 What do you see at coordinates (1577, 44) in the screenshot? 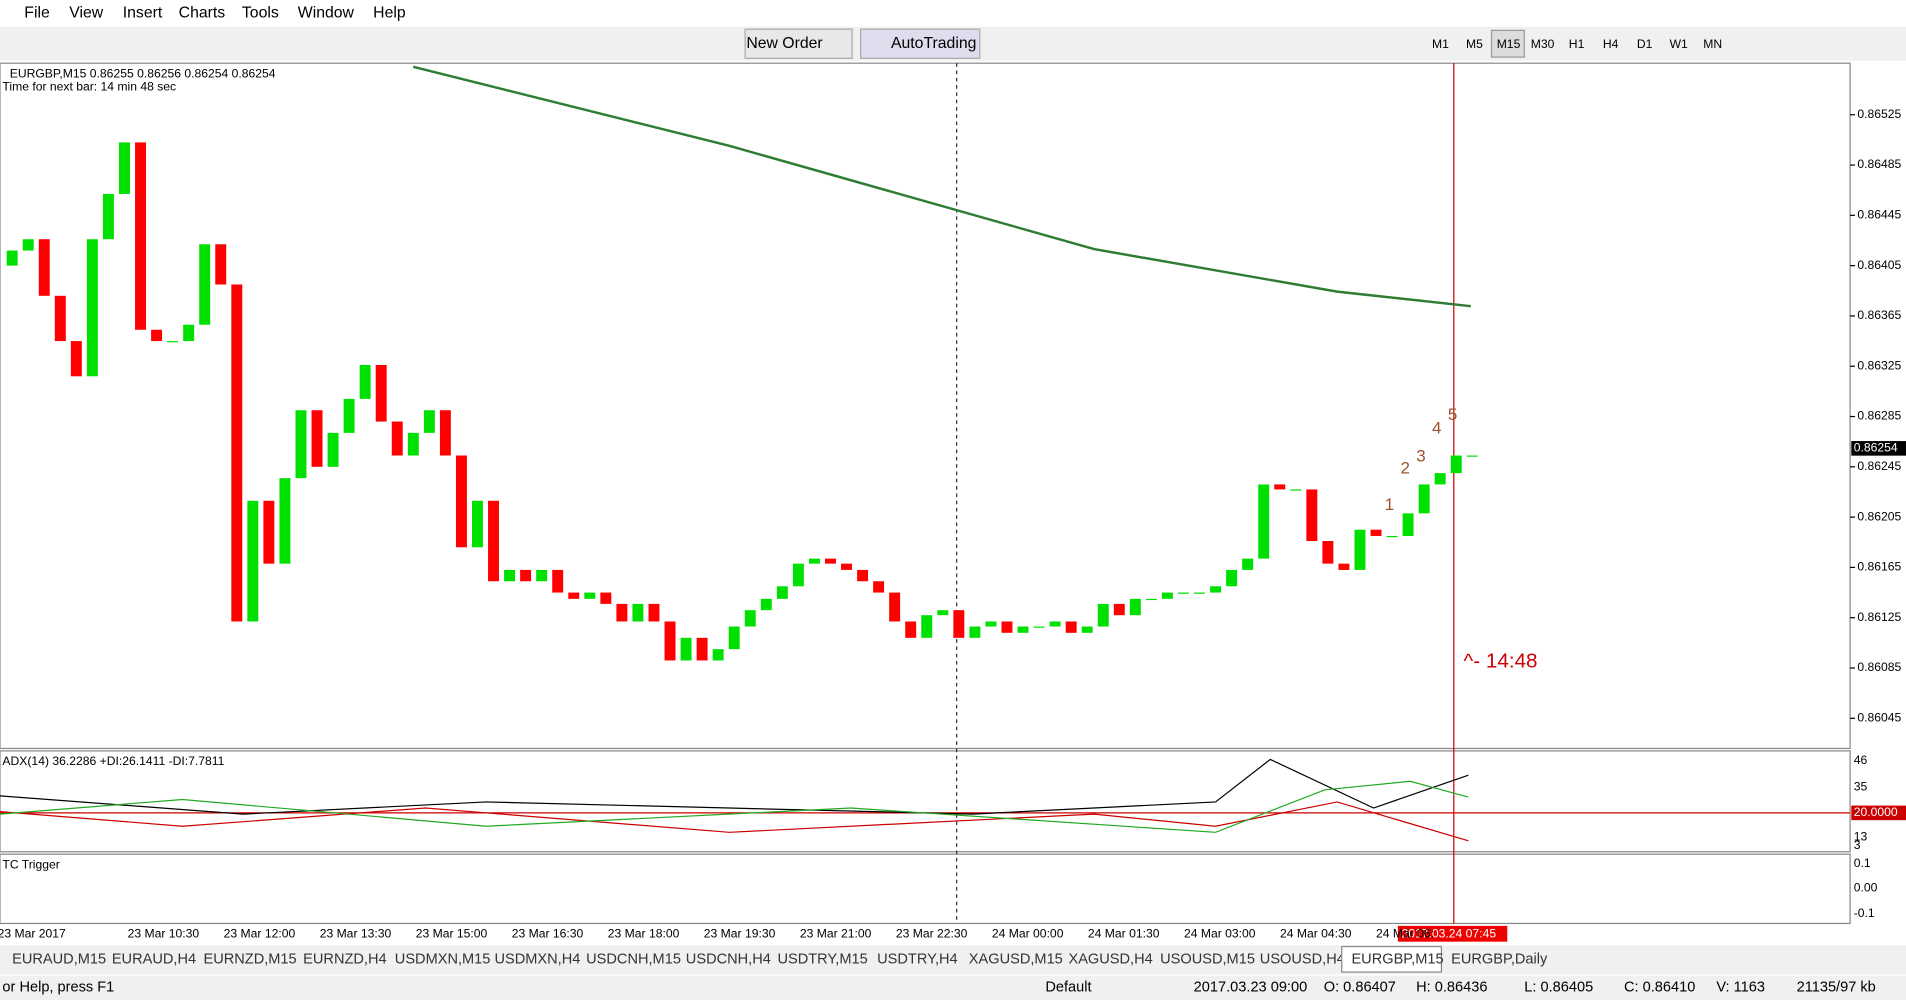
I see `timeframe-button: H1` at bounding box center [1577, 44].